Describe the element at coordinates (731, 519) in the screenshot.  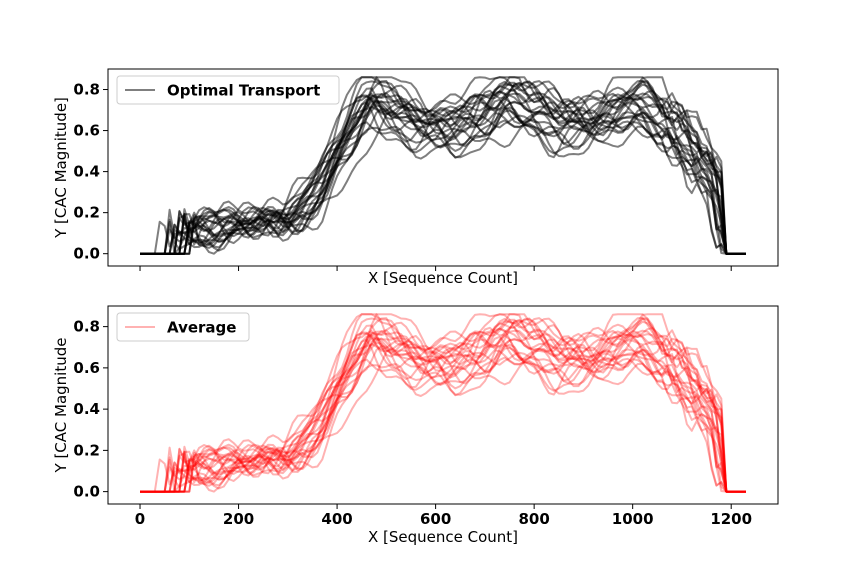
I see `x-tick-label: 1200` at that location.